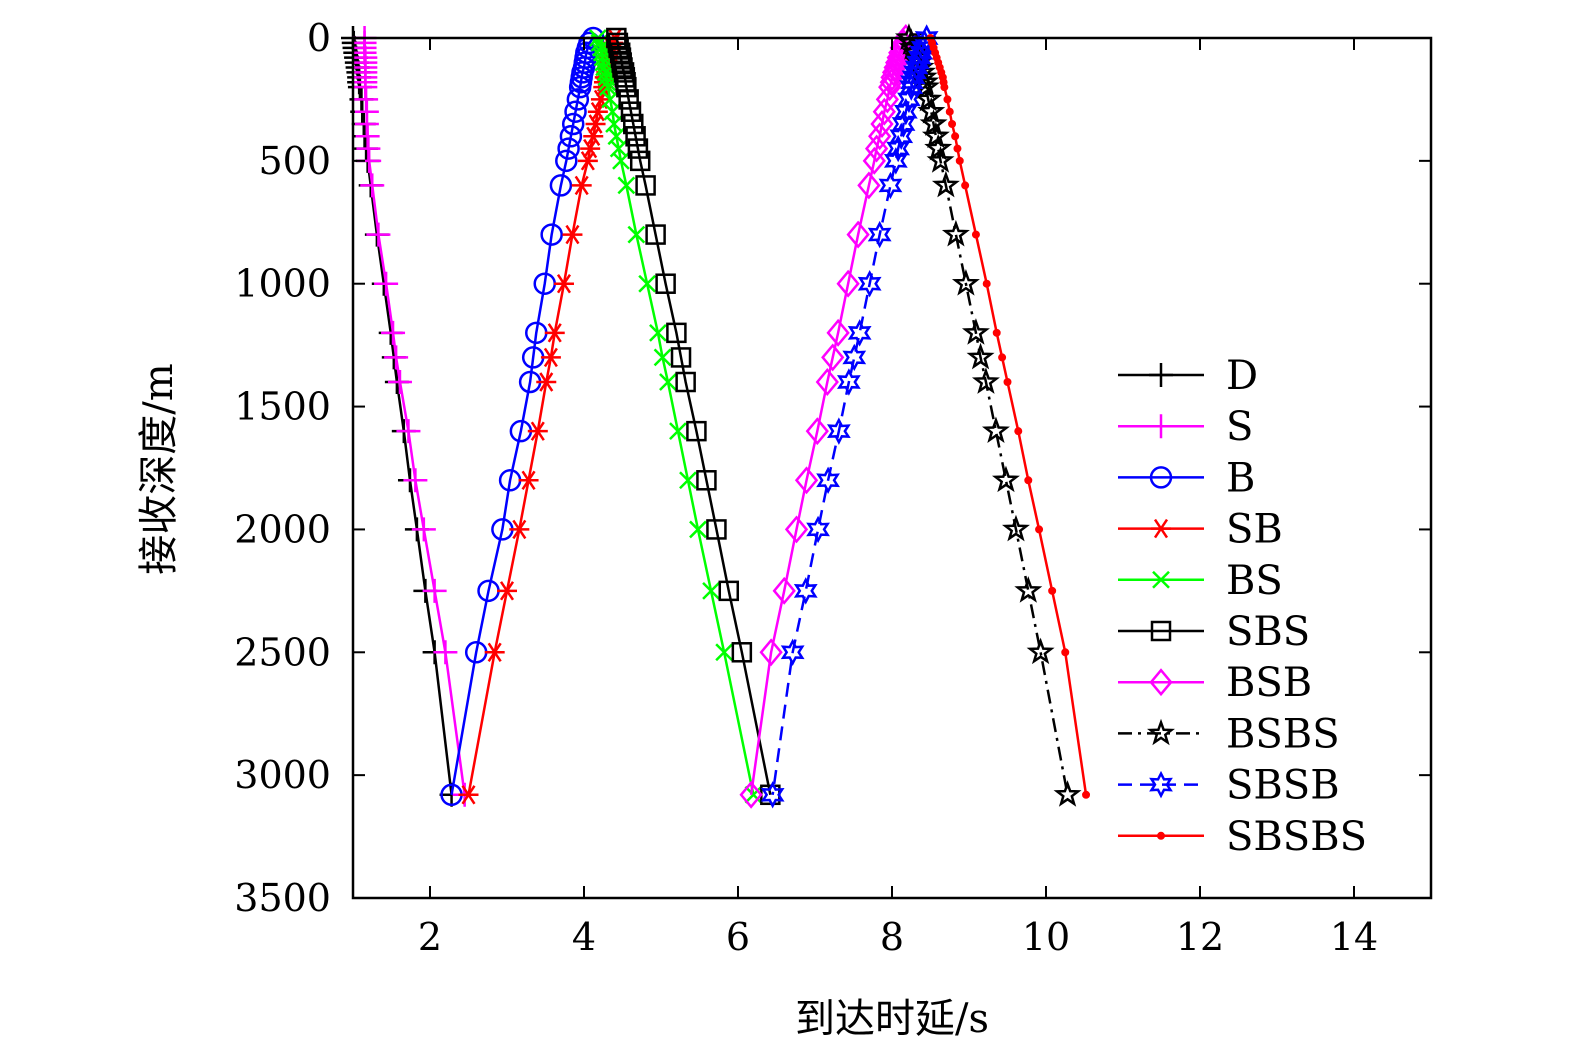 Image resolution: width=1575 pixels, height=1063 pixels. I want to click on legend-item-bsb: BSB, so click(1215, 683).